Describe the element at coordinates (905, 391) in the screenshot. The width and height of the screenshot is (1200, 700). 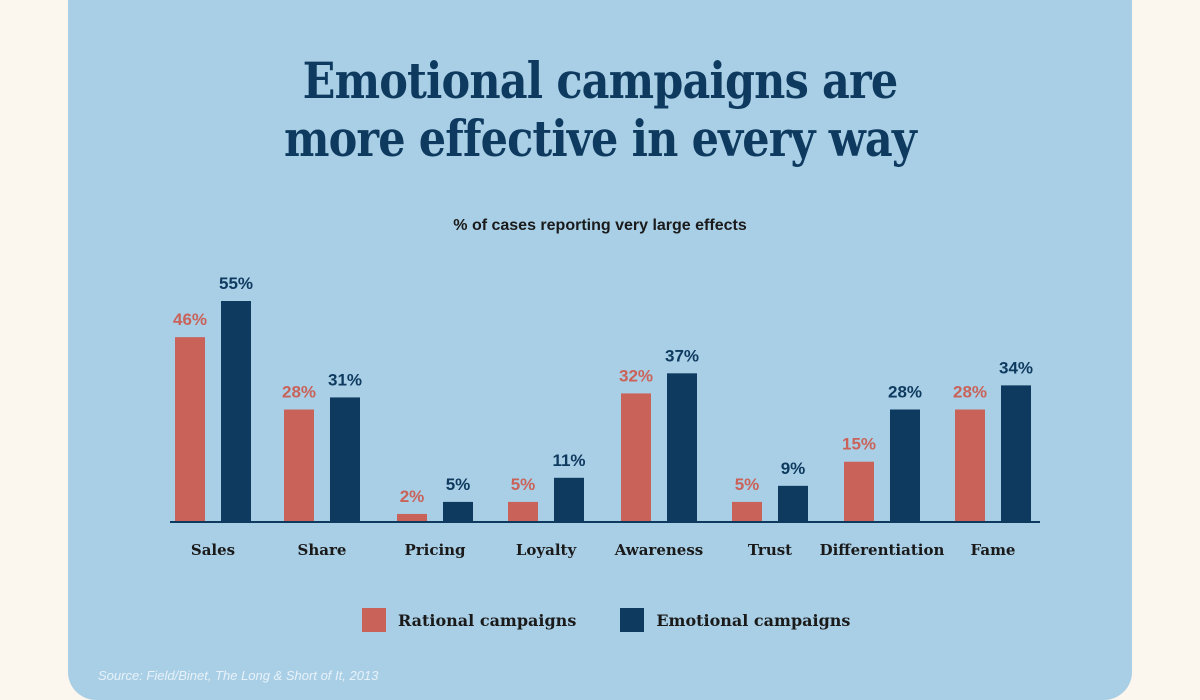
I see `value-label-emotional-differentiation: 28%` at that location.